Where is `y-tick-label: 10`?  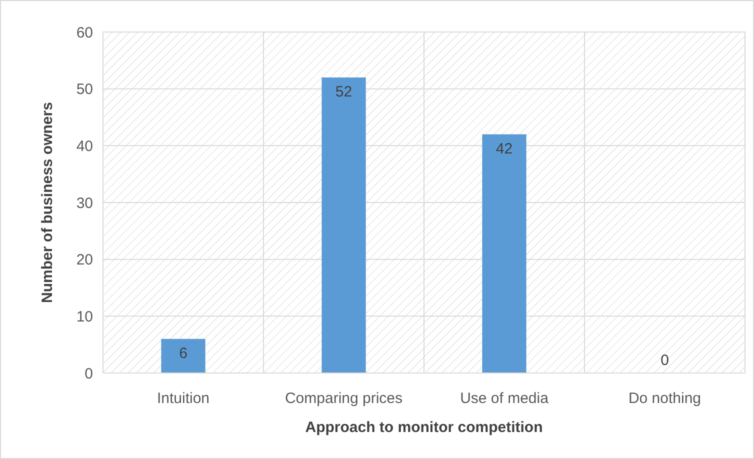
y-tick-label: 10 is located at coordinates (84, 317).